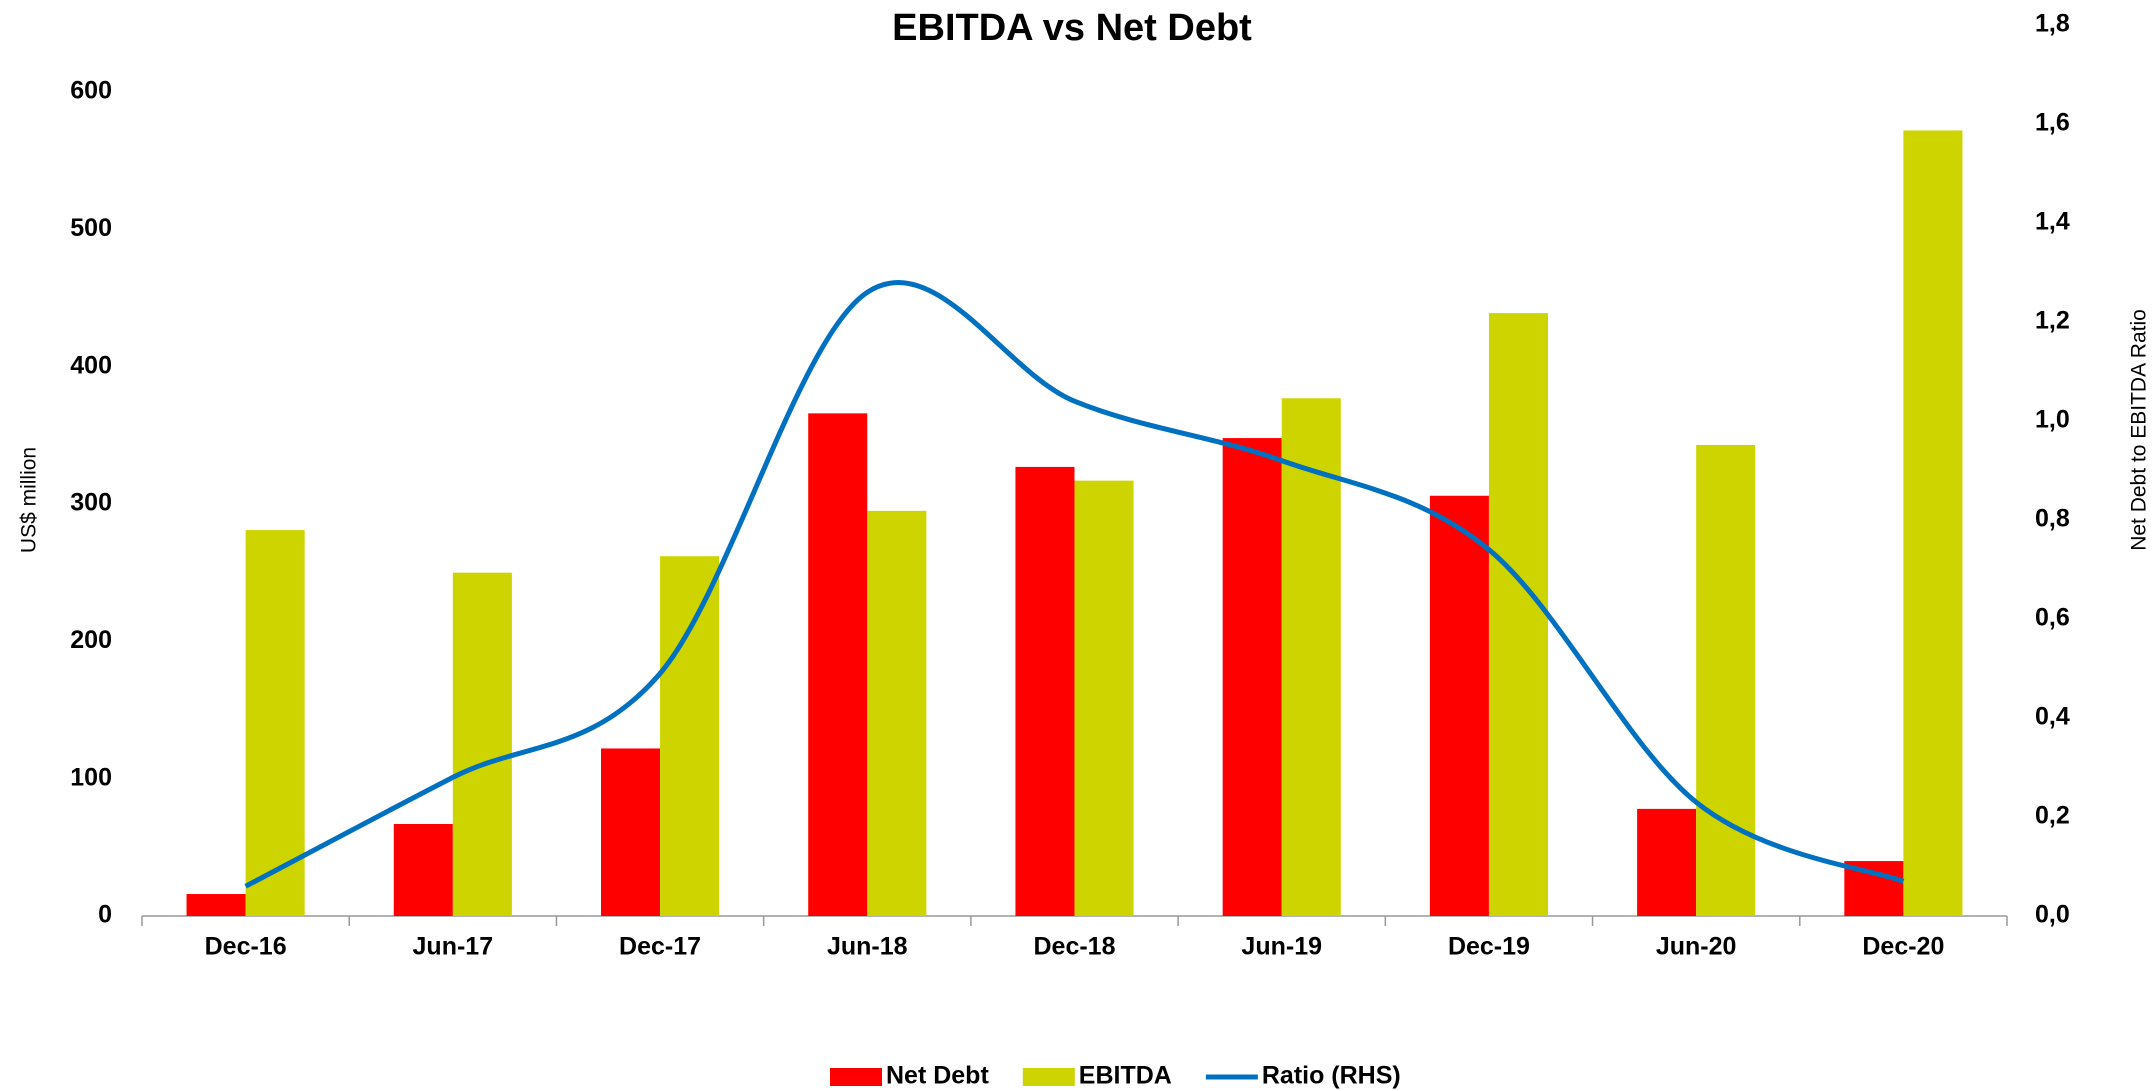 This screenshot has height=1091, width=2156. I want to click on y2-tick-label: 1,4, so click(2052, 222).